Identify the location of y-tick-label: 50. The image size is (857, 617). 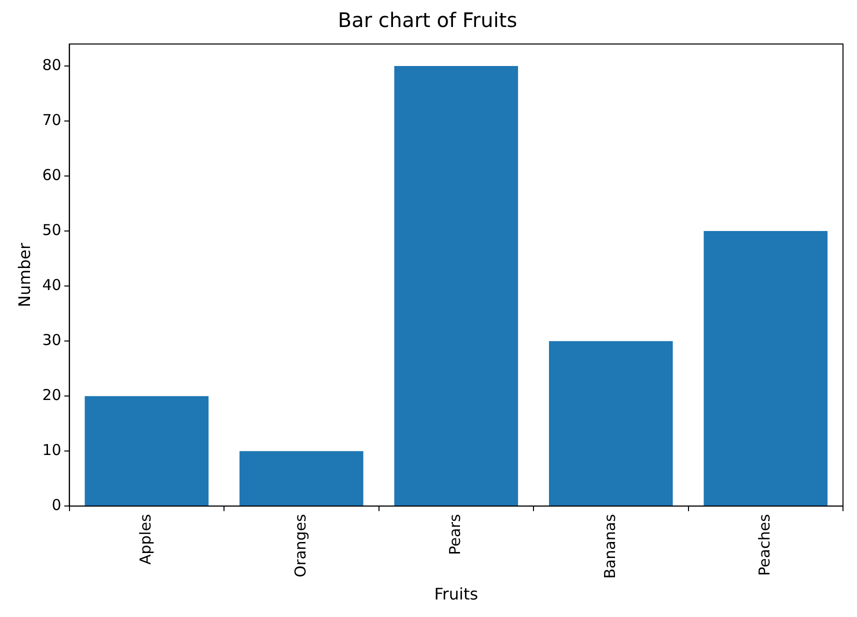
(52, 229).